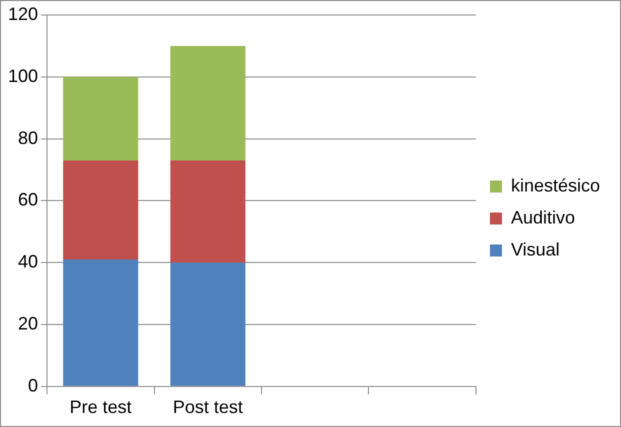 The width and height of the screenshot is (621, 427). I want to click on x-tick-label: Post test, so click(207, 407).